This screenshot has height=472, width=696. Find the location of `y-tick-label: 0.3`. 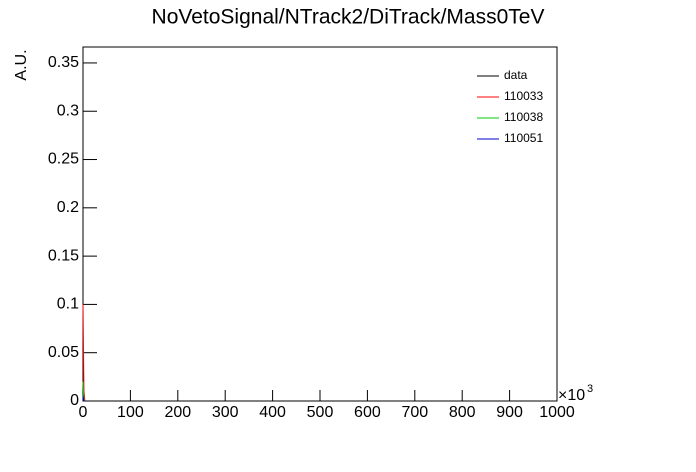

y-tick-label: 0.3 is located at coordinates (68, 110).